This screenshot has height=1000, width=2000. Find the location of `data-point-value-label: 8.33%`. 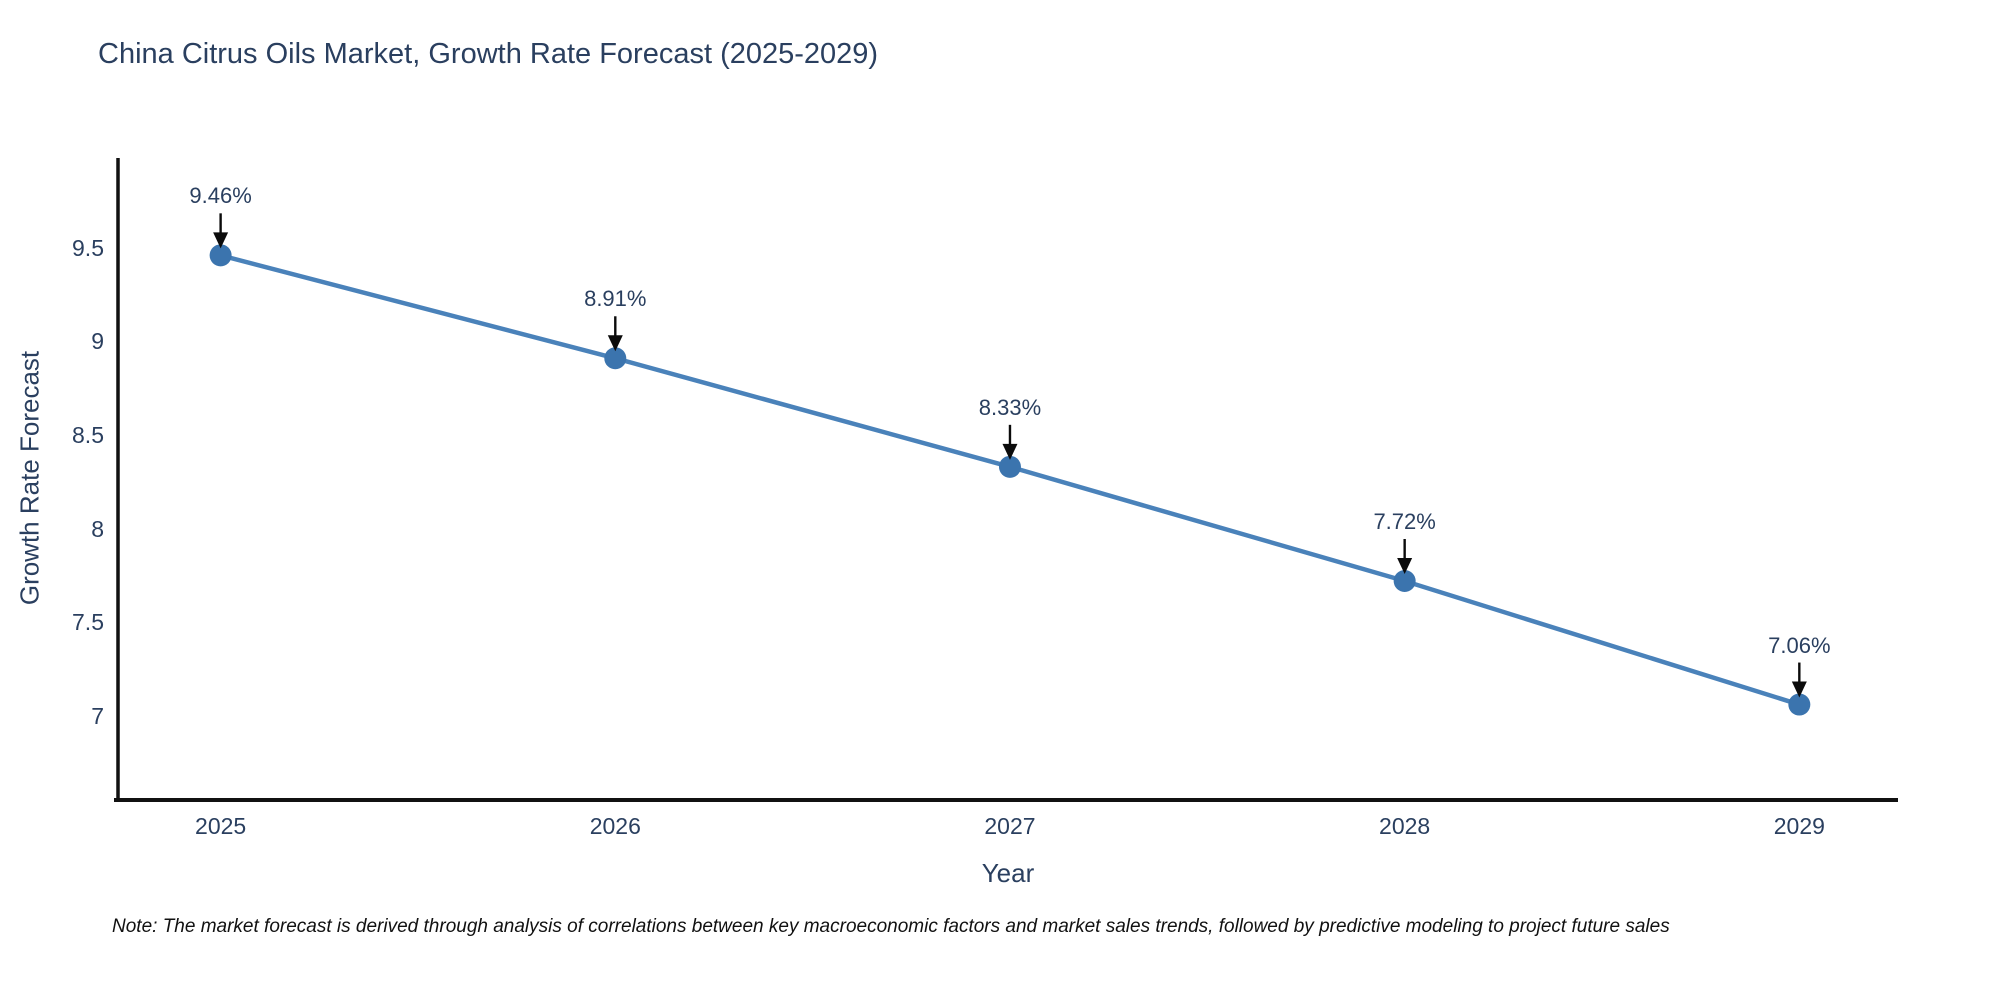

data-point-value-label: 8.33% is located at coordinates (1010, 407).